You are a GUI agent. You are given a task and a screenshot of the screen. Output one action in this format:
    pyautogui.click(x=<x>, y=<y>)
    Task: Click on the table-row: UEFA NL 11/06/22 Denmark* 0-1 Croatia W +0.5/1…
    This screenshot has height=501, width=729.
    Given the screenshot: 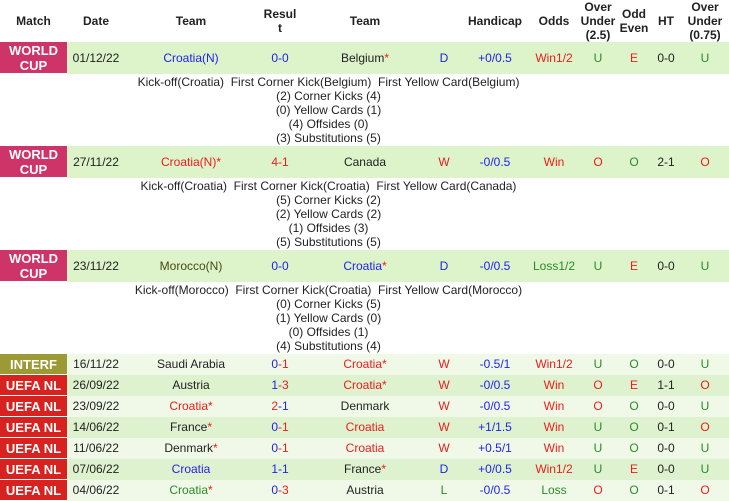 What is the action you would take?
    pyautogui.click(x=364, y=448)
    